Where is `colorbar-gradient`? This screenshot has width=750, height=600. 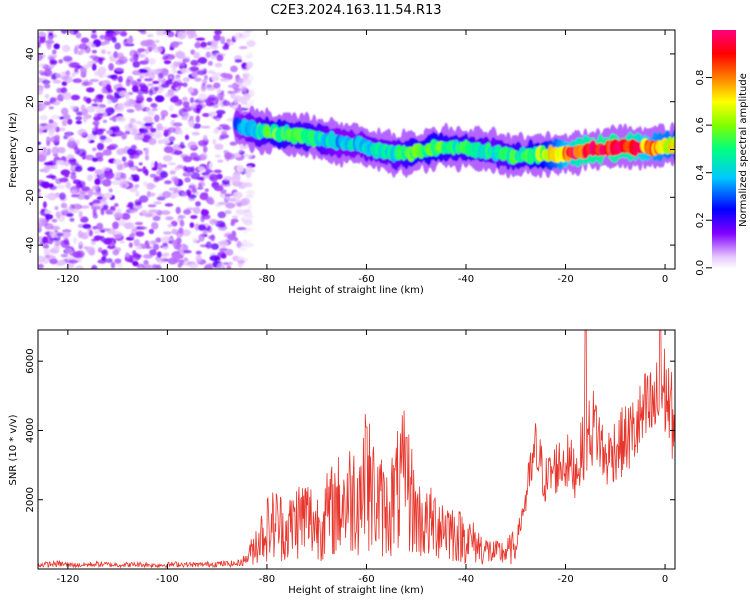 colorbar-gradient is located at coordinates (724, 149).